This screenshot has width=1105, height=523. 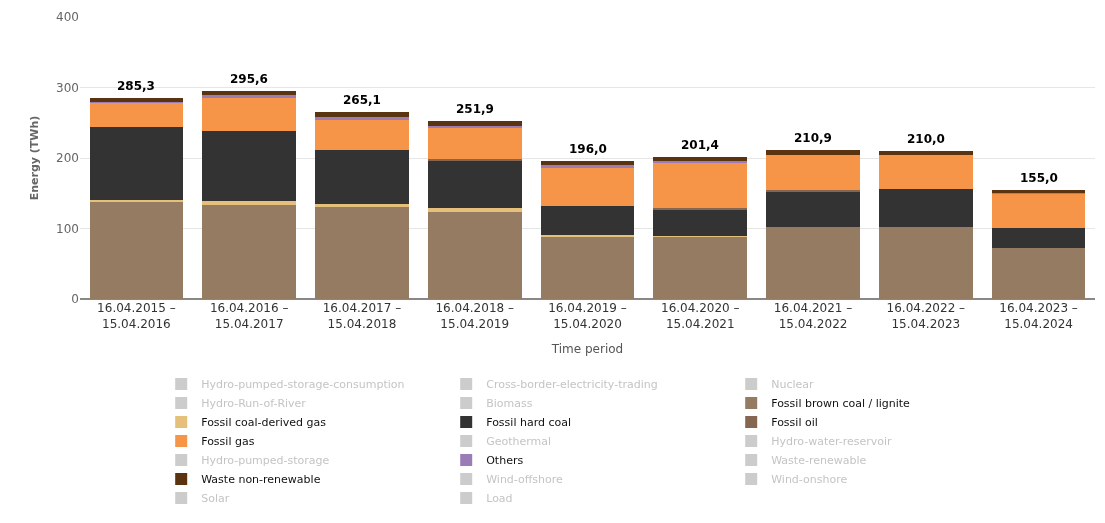 I want to click on x-tick-label: 16.04.2017 – 15.04.2018, so click(x=362, y=316).